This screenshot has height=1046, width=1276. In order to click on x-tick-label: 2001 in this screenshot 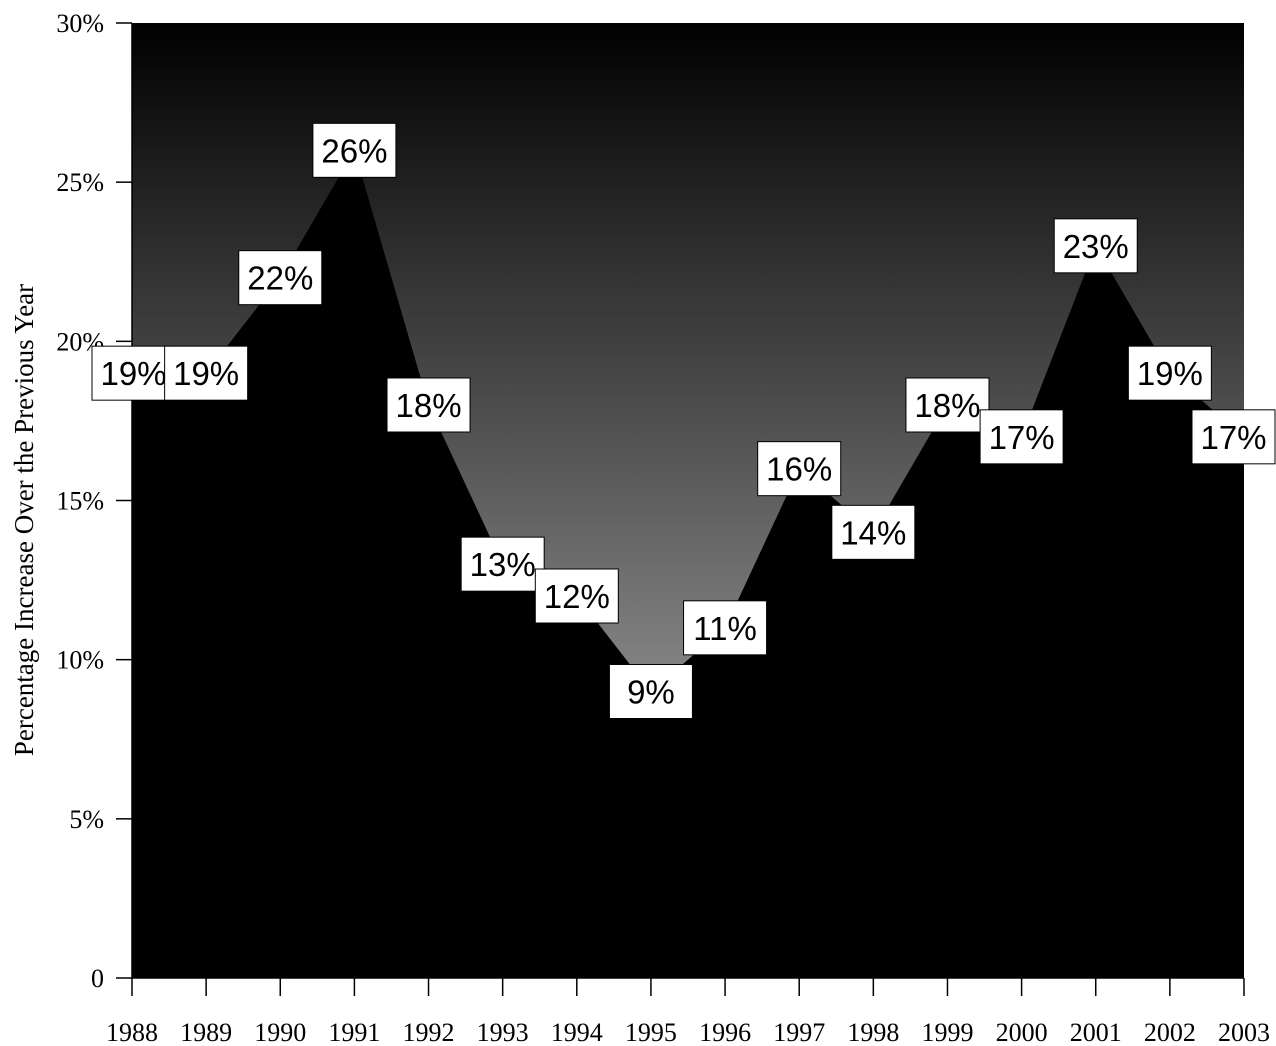, I will do `click(1096, 1032)`.